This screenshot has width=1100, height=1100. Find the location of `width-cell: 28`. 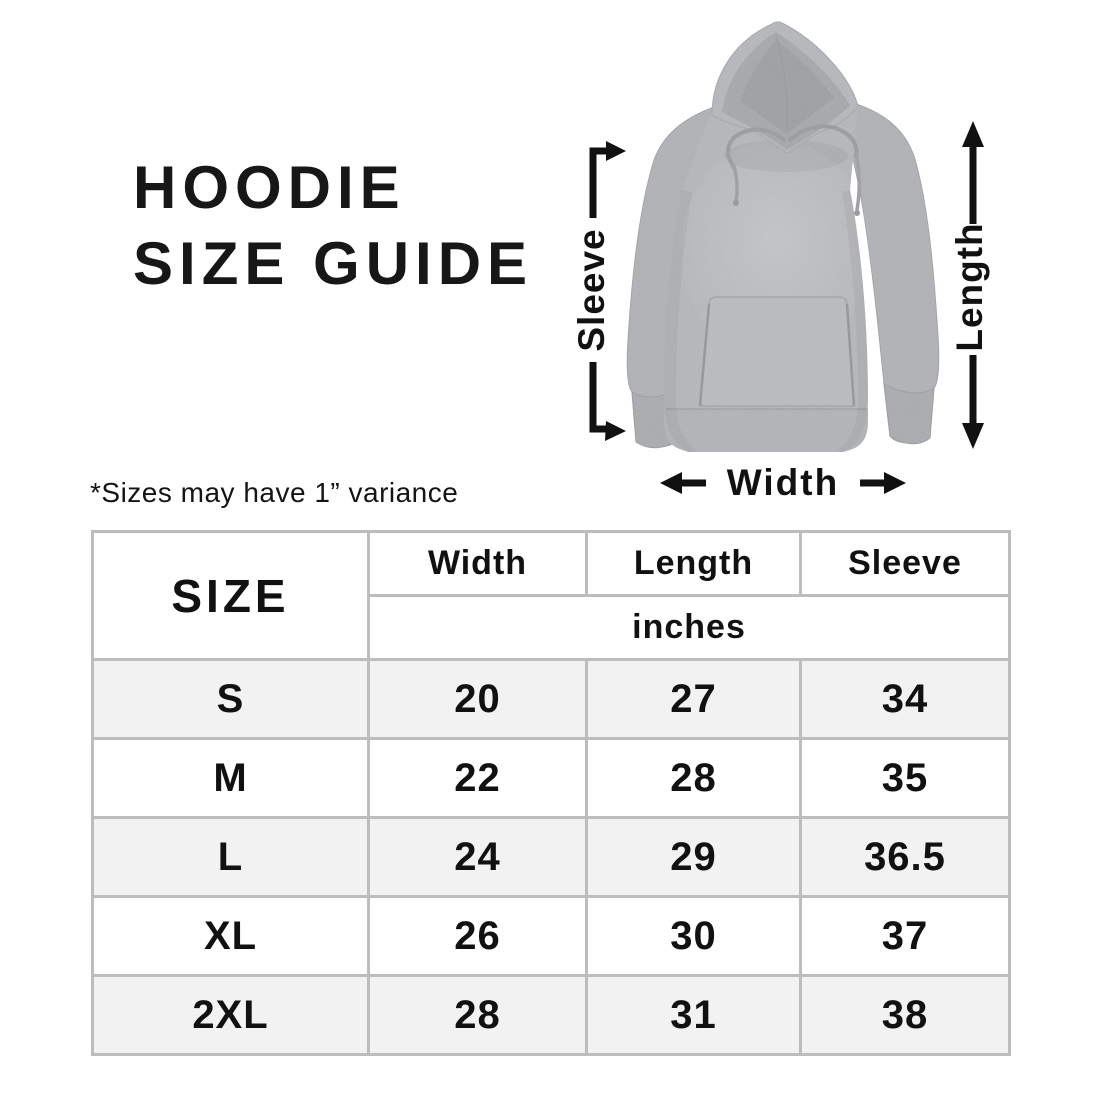

width-cell: 28 is located at coordinates (477, 1015).